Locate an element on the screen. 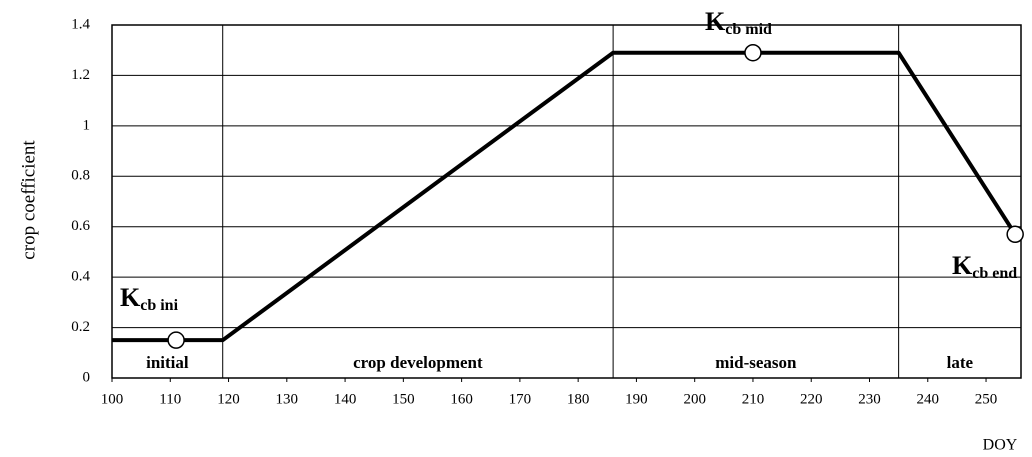 Image resolution: width=1032 pixels, height=457 pixels. y-tick-label: 0 is located at coordinates (87, 377).